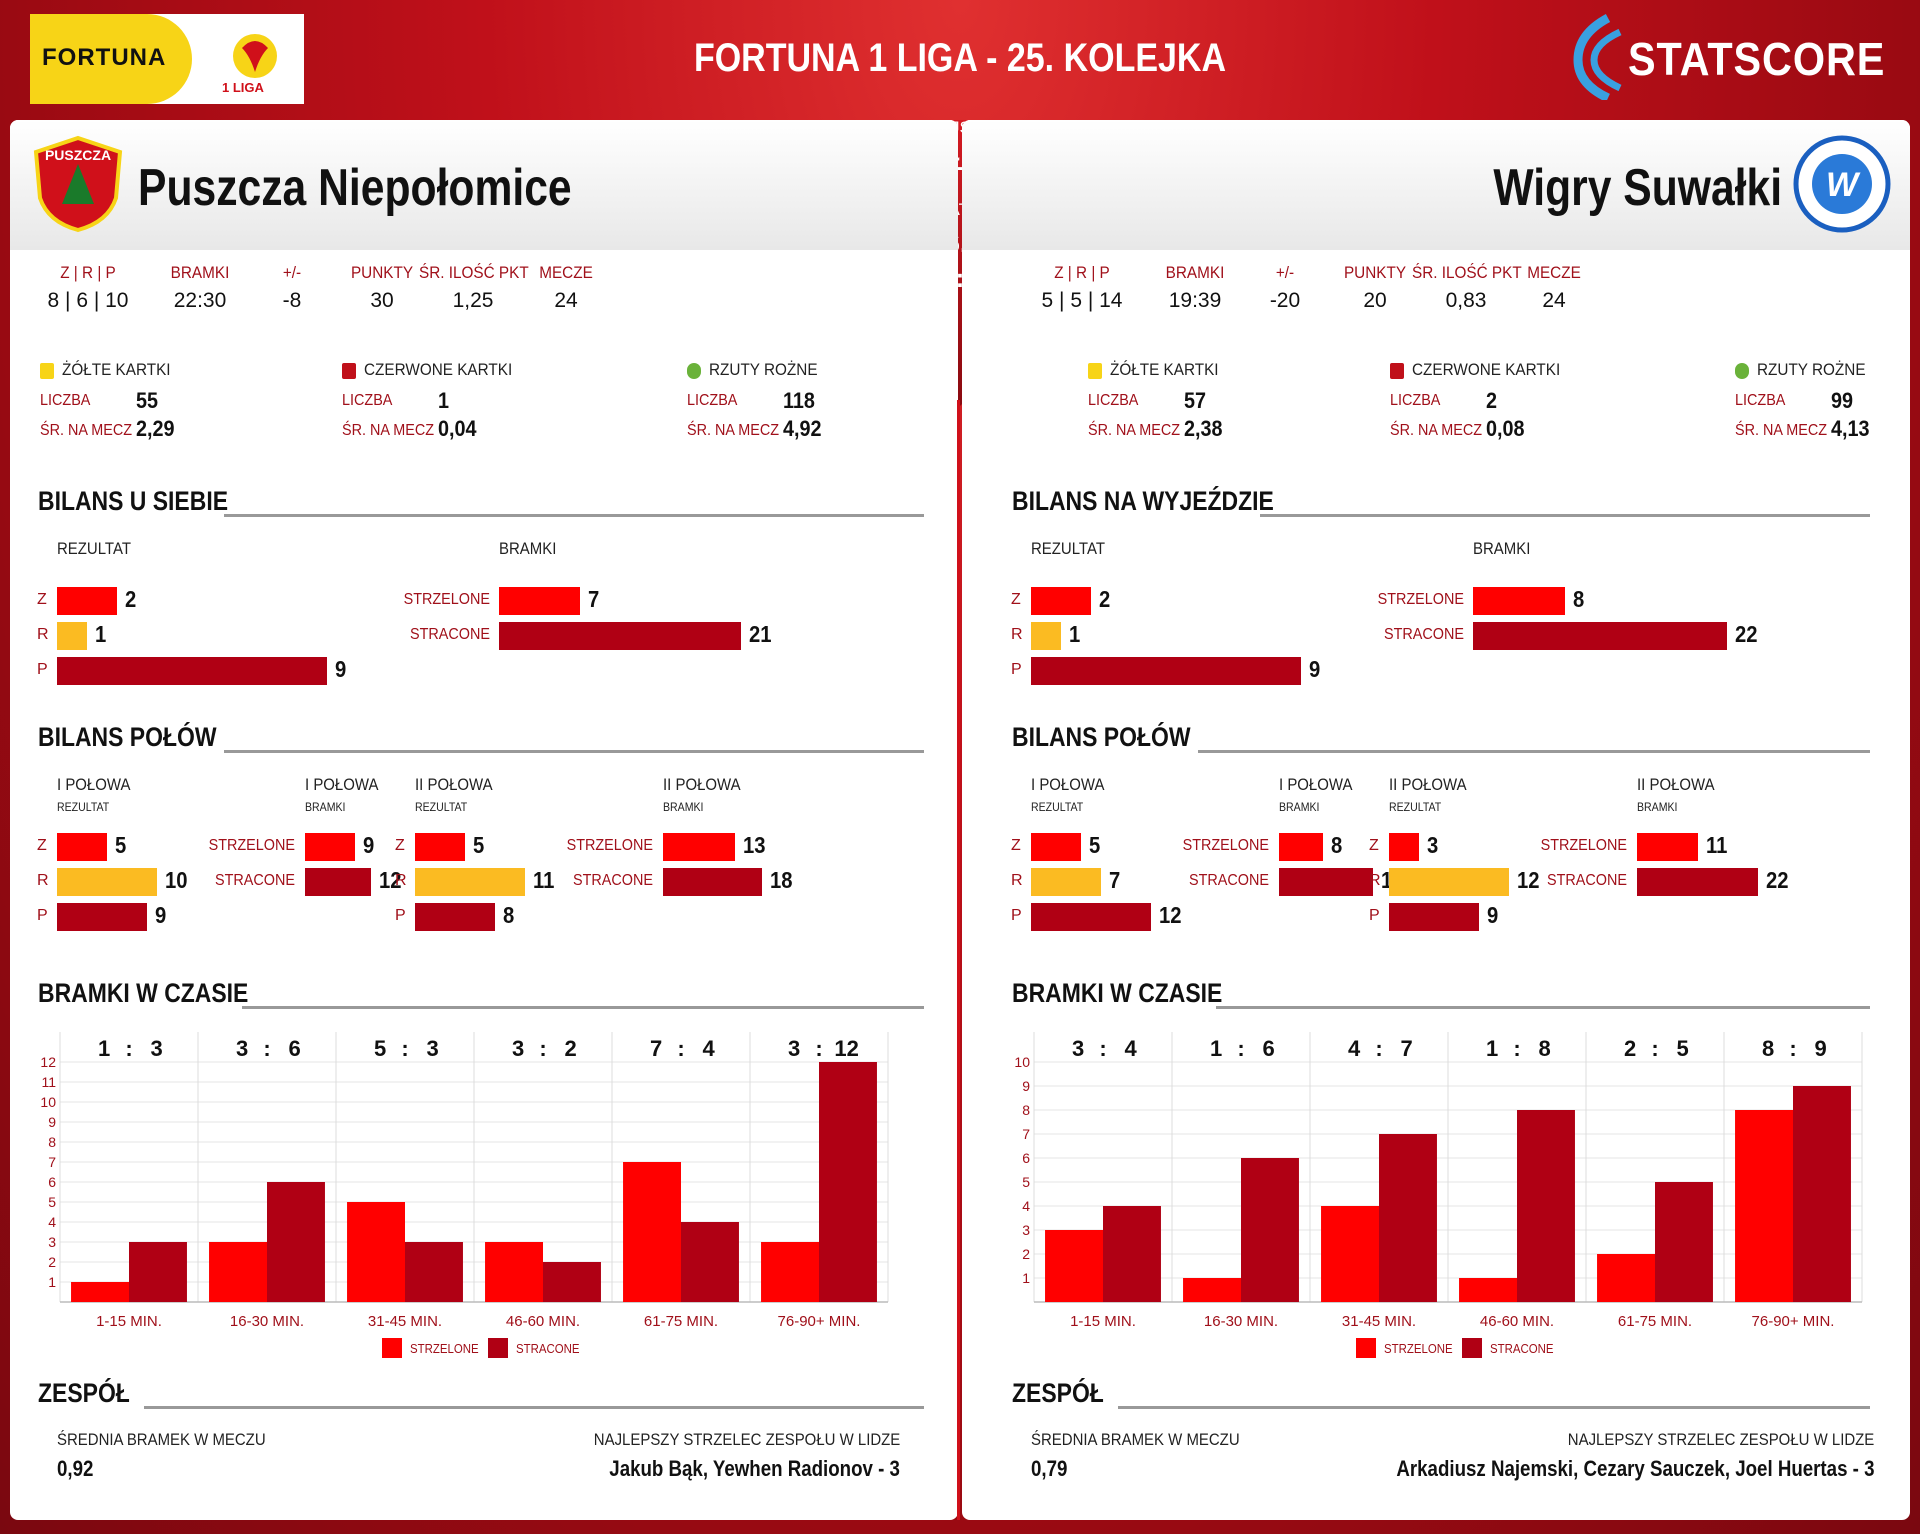  I want to click on chart-score-conceded: 6, so click(1268, 1048).